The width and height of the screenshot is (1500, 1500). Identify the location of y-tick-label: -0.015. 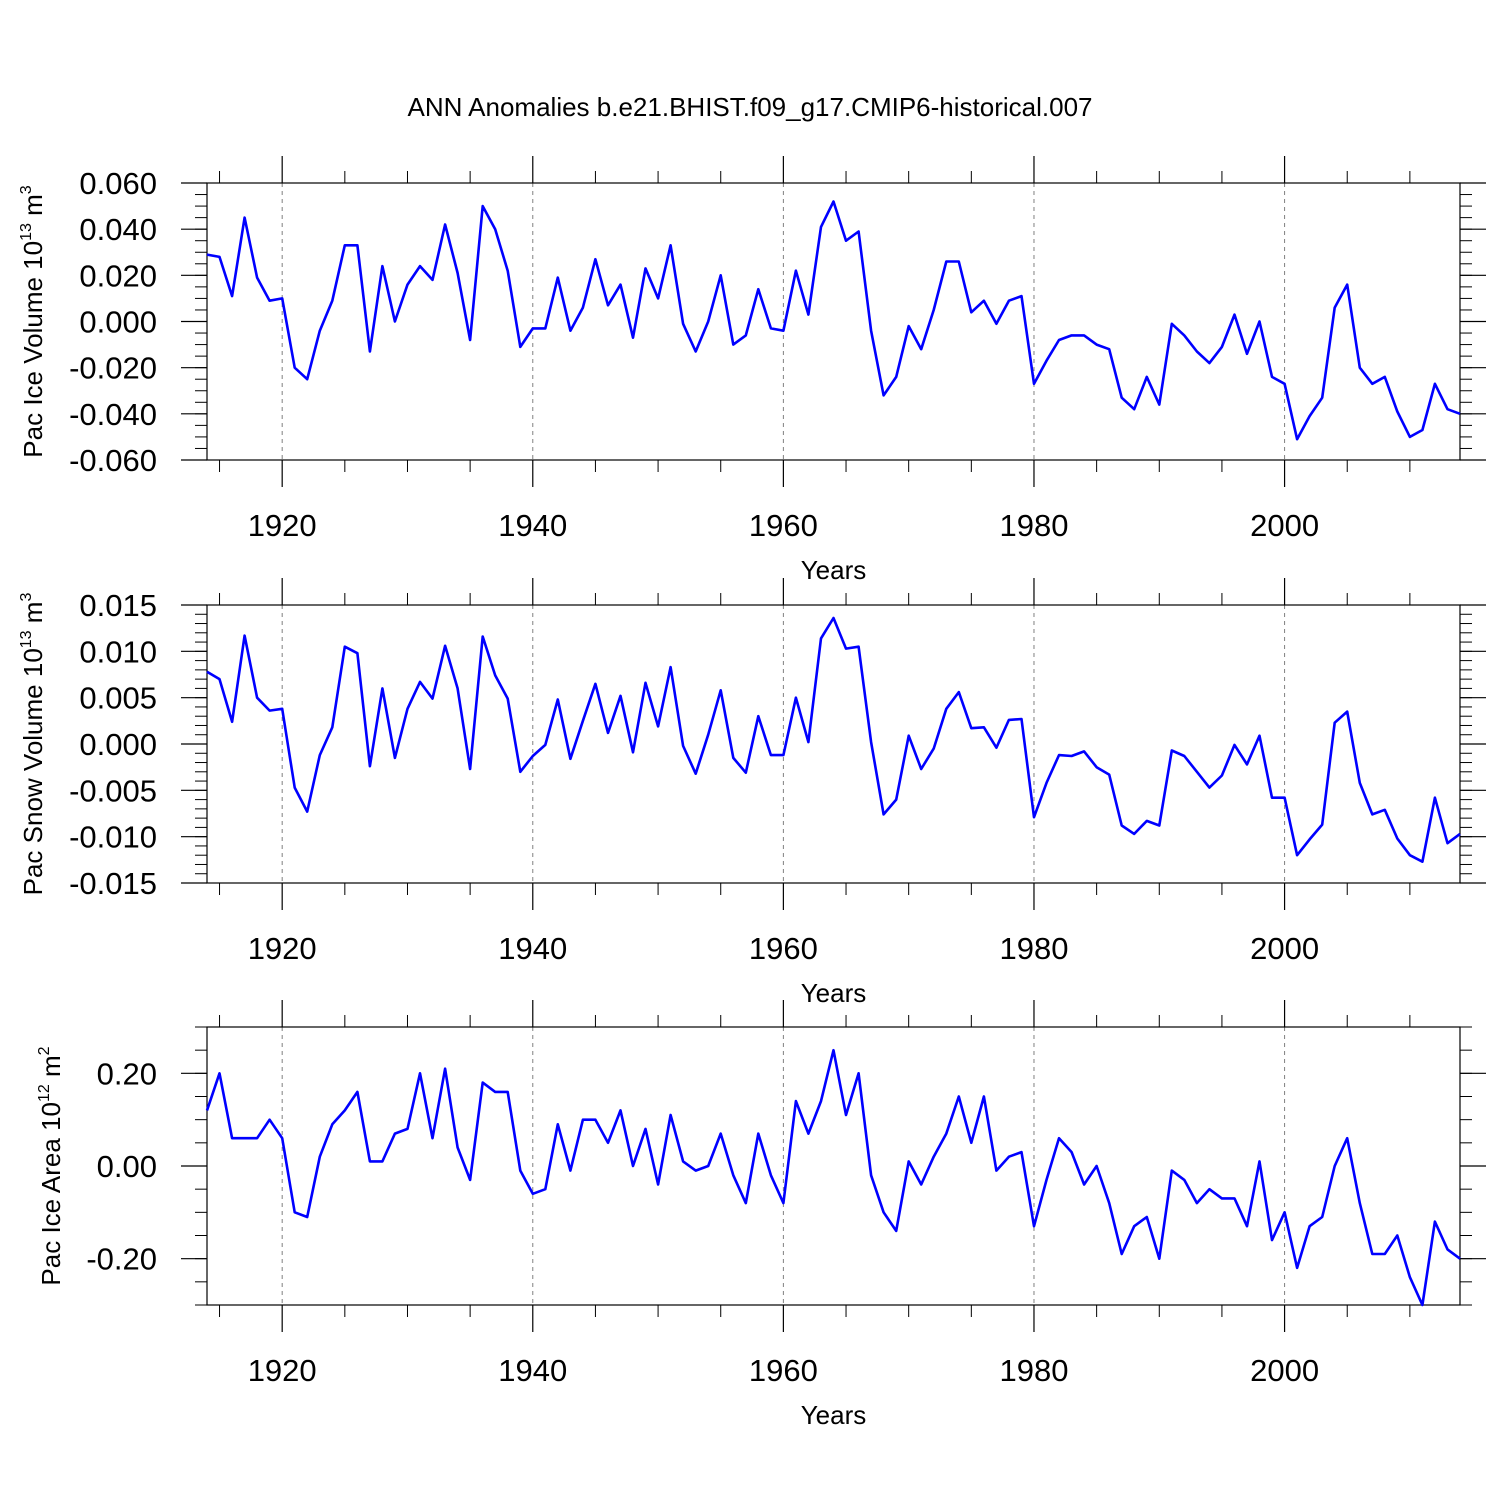
(113, 883).